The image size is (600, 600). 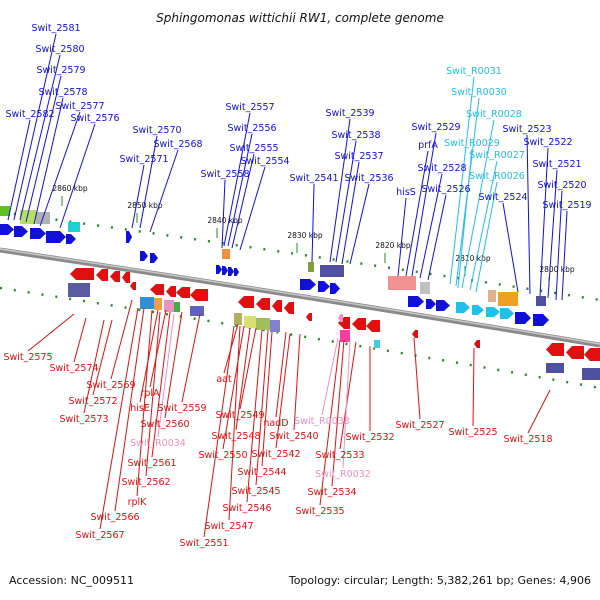 I want to click on gene-label-rpla: rplA, so click(x=150, y=393).